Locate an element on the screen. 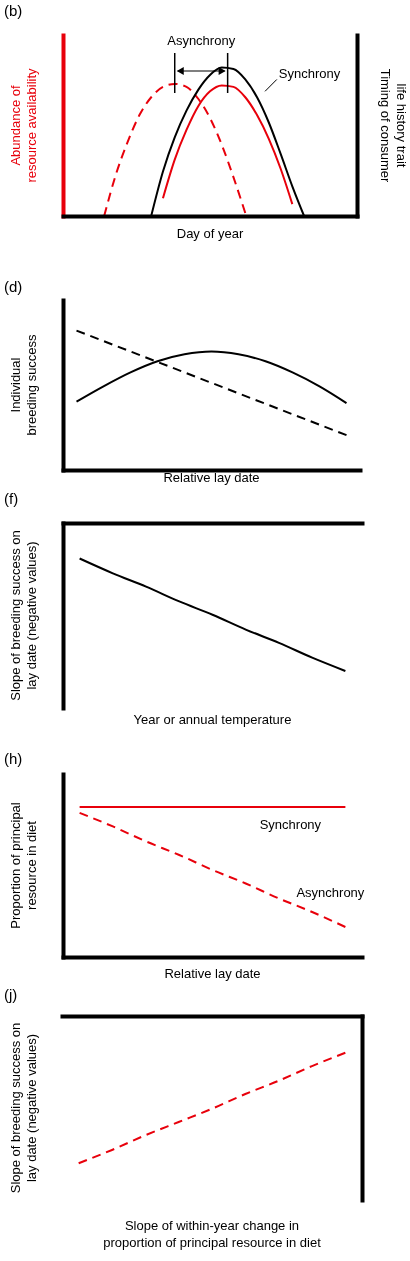 This screenshot has width=410, height=1261. series-label: Asynchrony is located at coordinates (330, 892).